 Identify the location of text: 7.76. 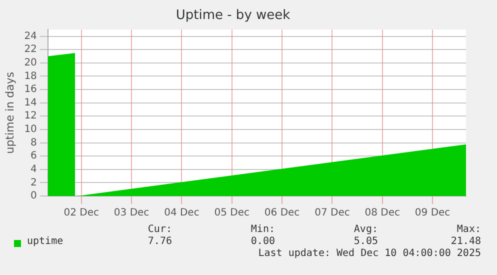
(160, 241).